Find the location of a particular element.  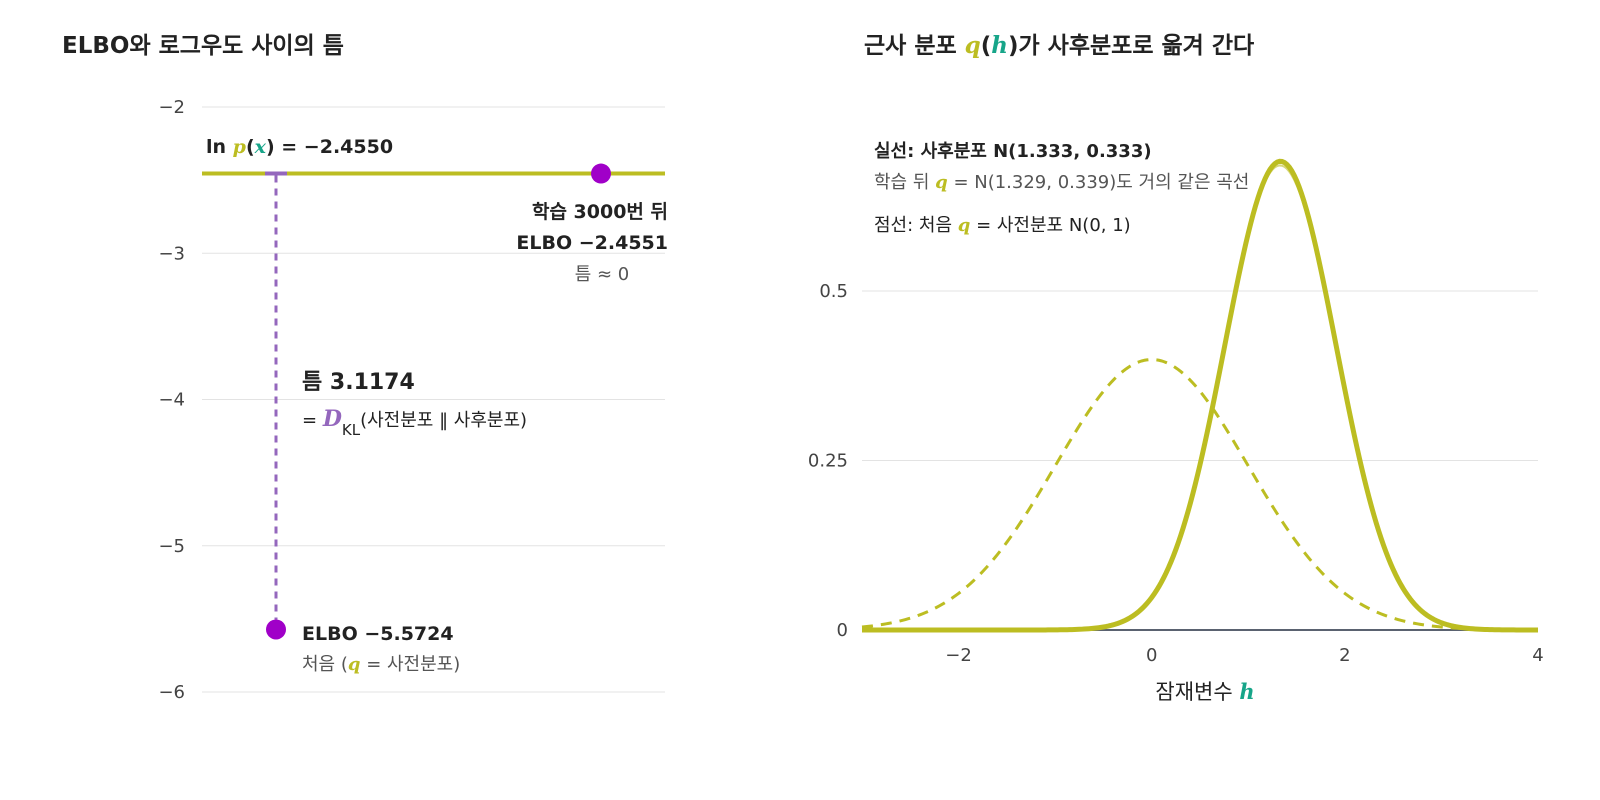

left-y-tick-label: −5 is located at coordinates (171, 546).